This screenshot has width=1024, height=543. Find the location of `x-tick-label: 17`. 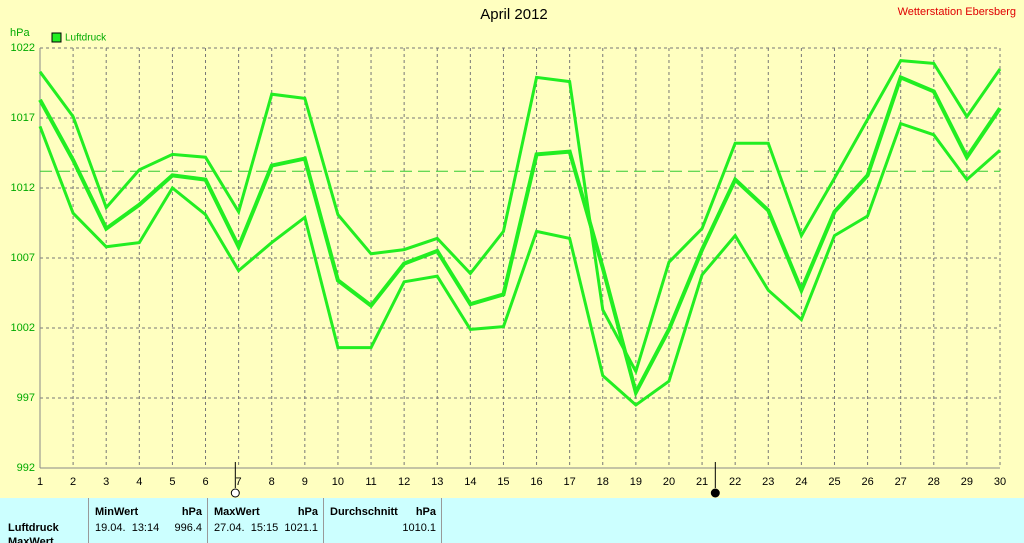

x-tick-label: 17 is located at coordinates (570, 482).